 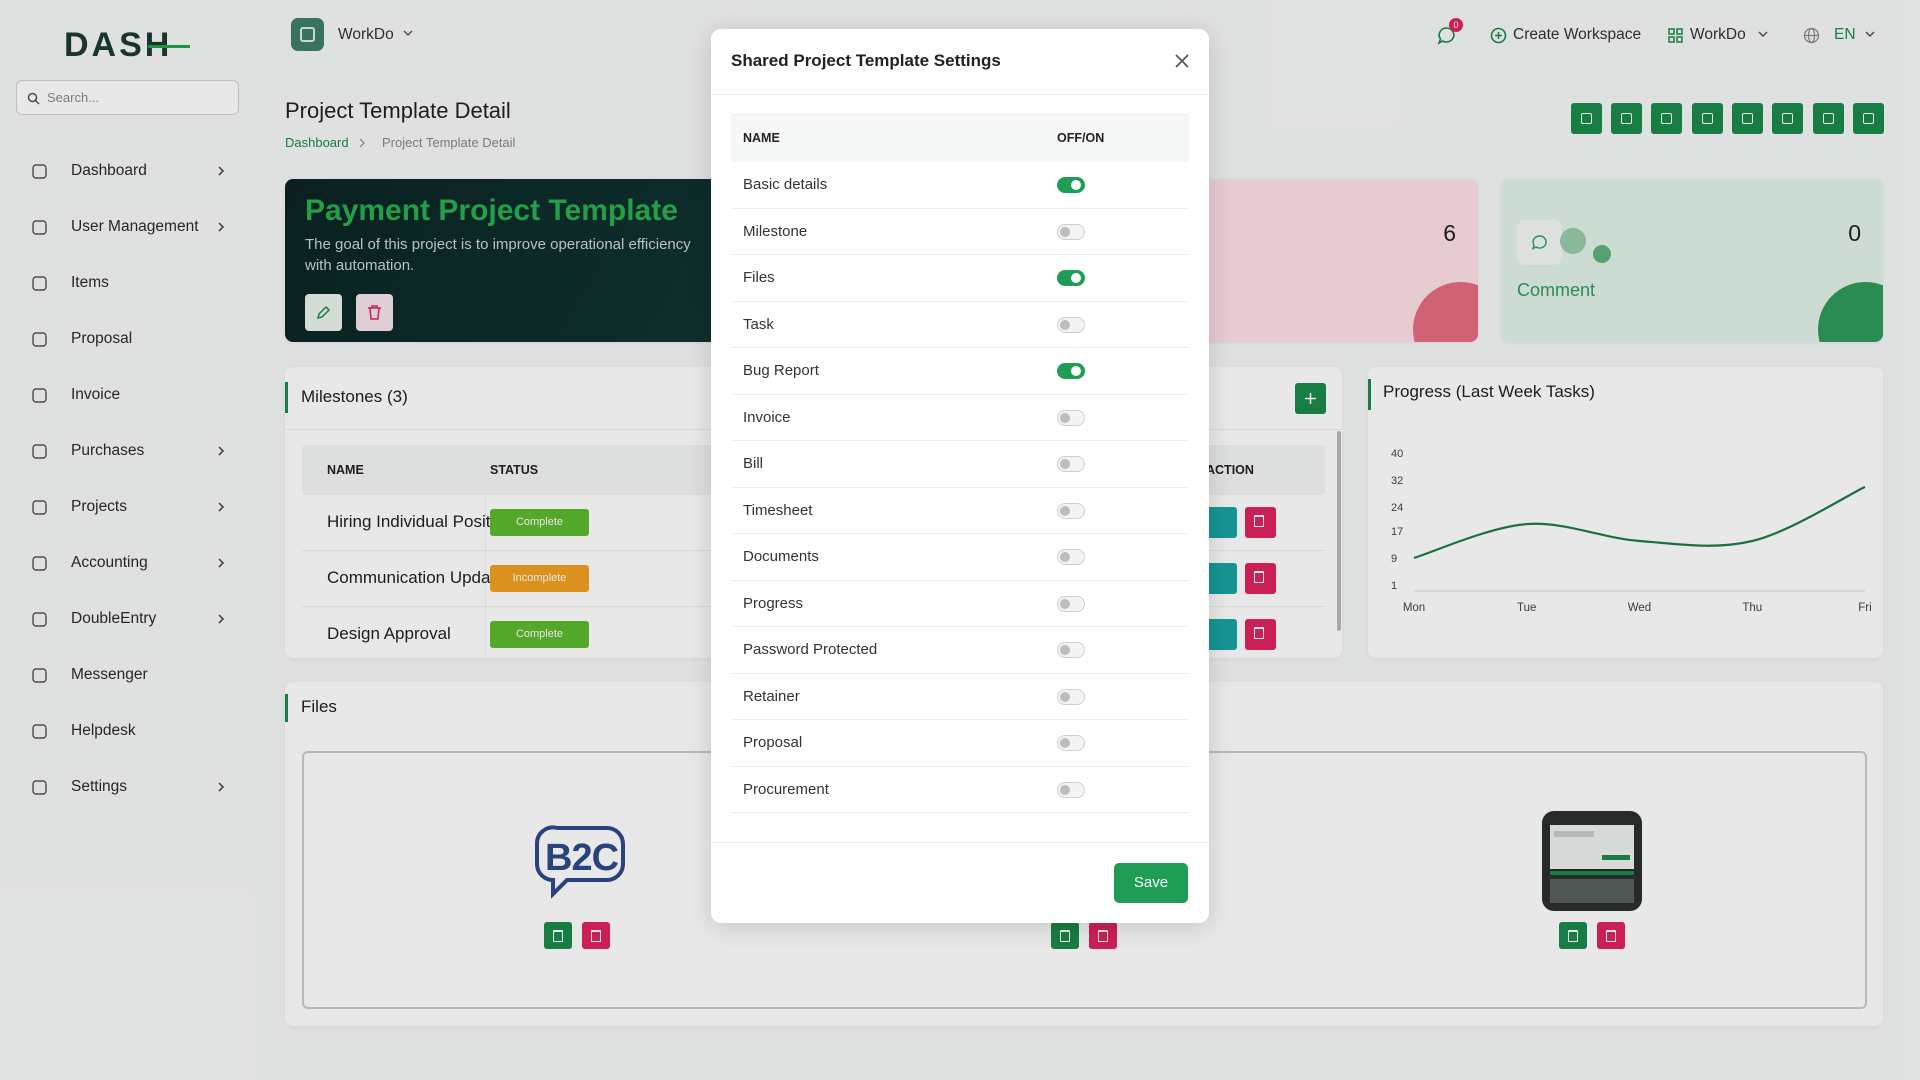 I want to click on workspace-avatar, so click(x=307, y=34).